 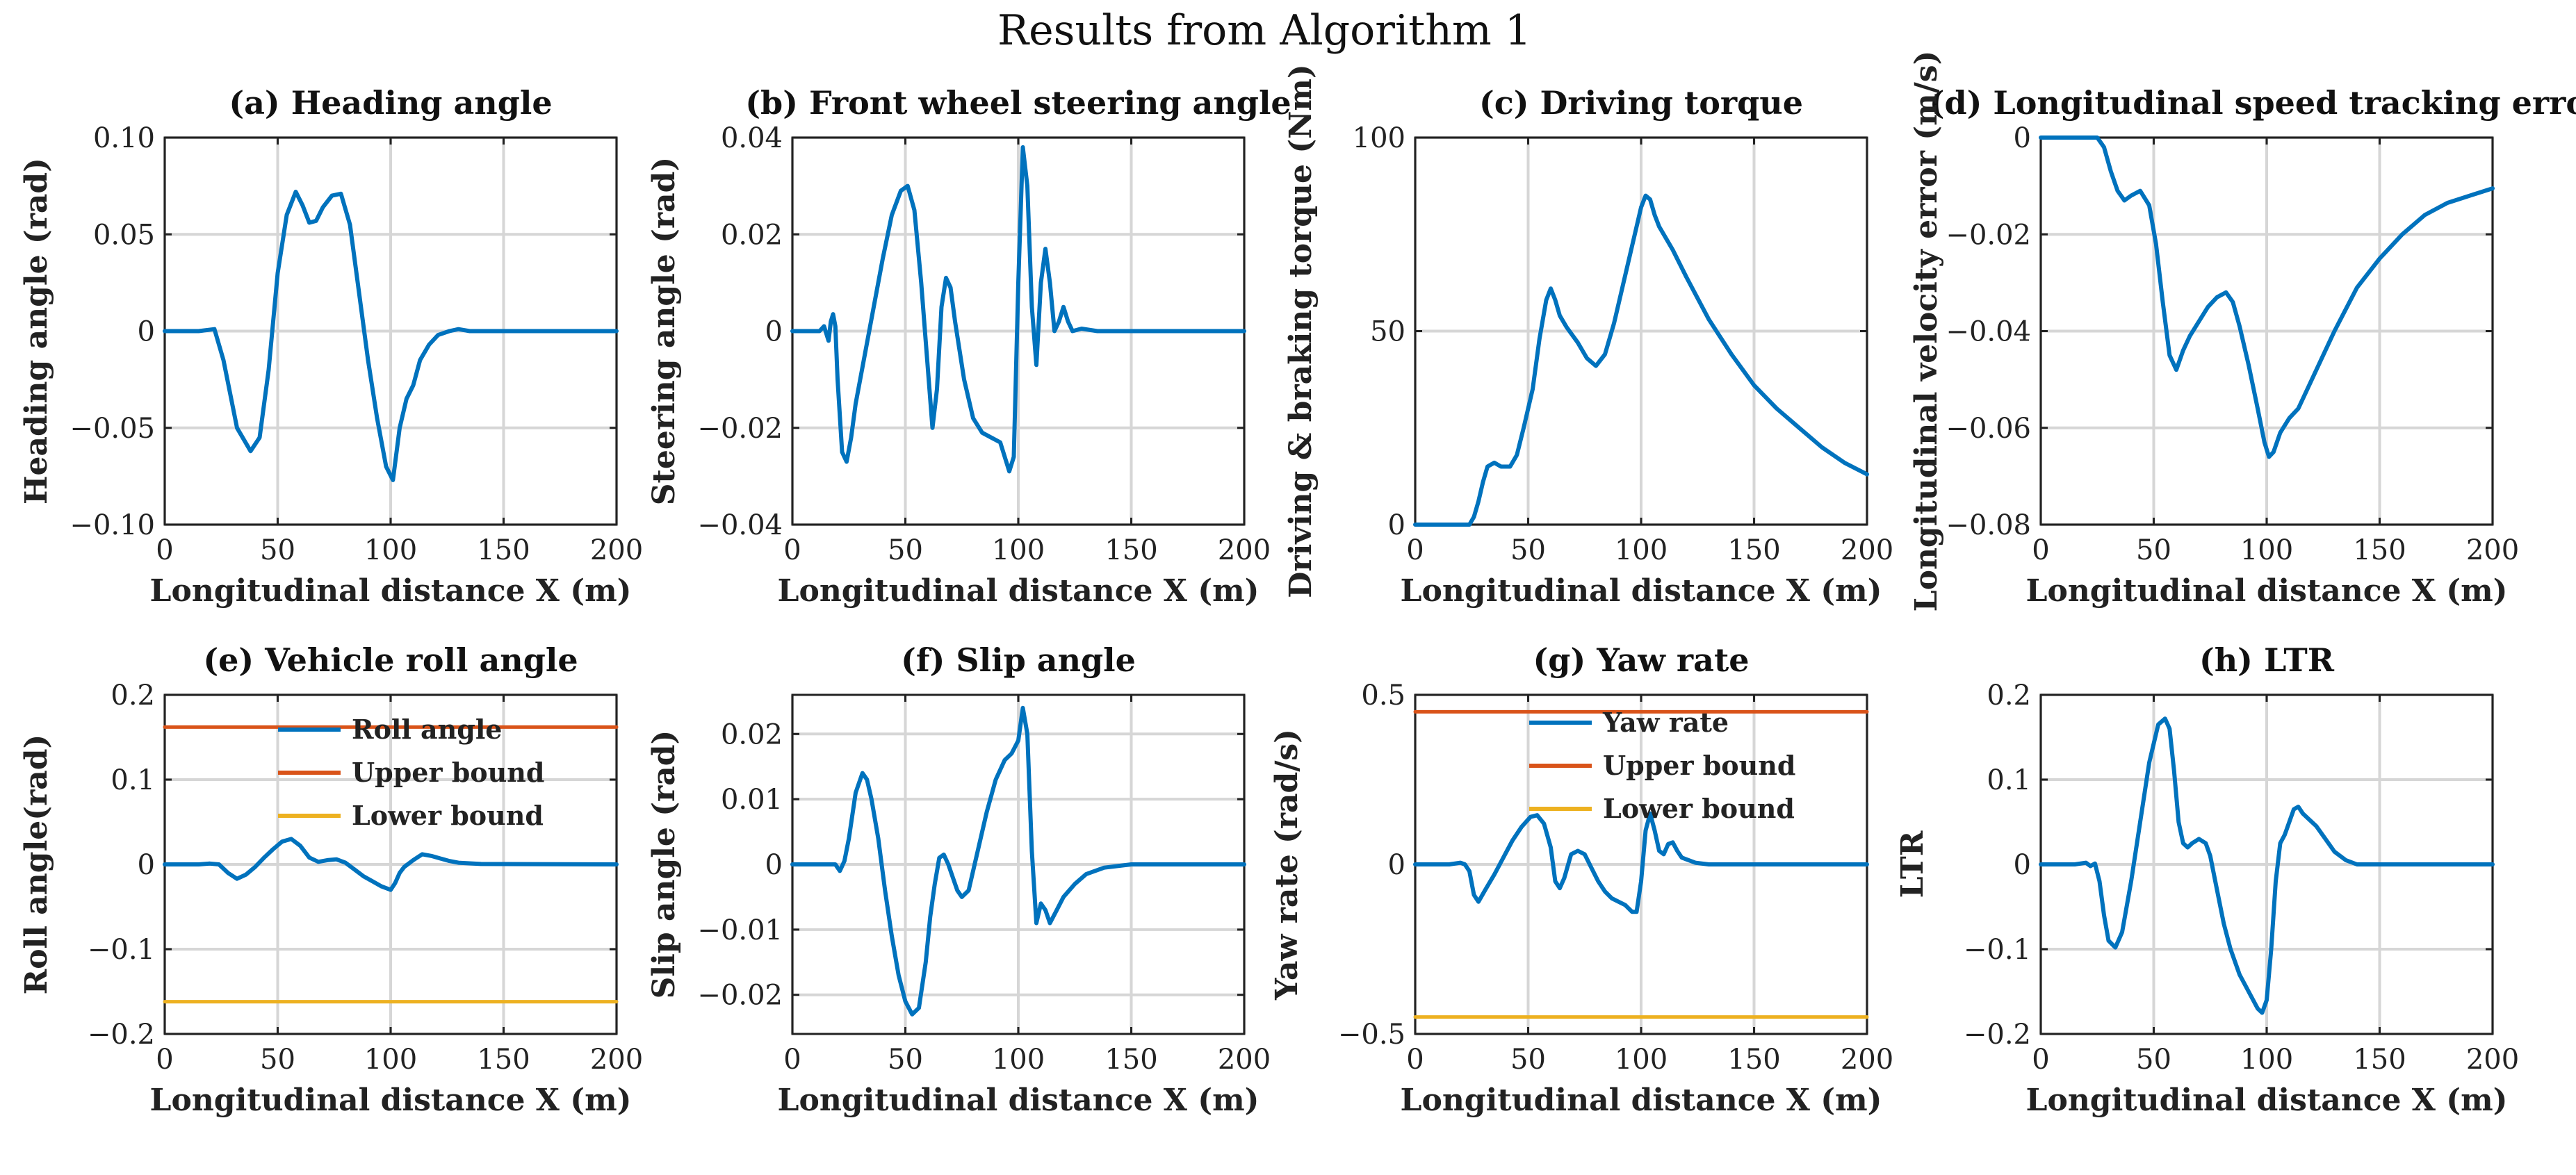 What do you see at coordinates (124, 138) in the screenshot?
I see `y-tick-label: 0.10` at bounding box center [124, 138].